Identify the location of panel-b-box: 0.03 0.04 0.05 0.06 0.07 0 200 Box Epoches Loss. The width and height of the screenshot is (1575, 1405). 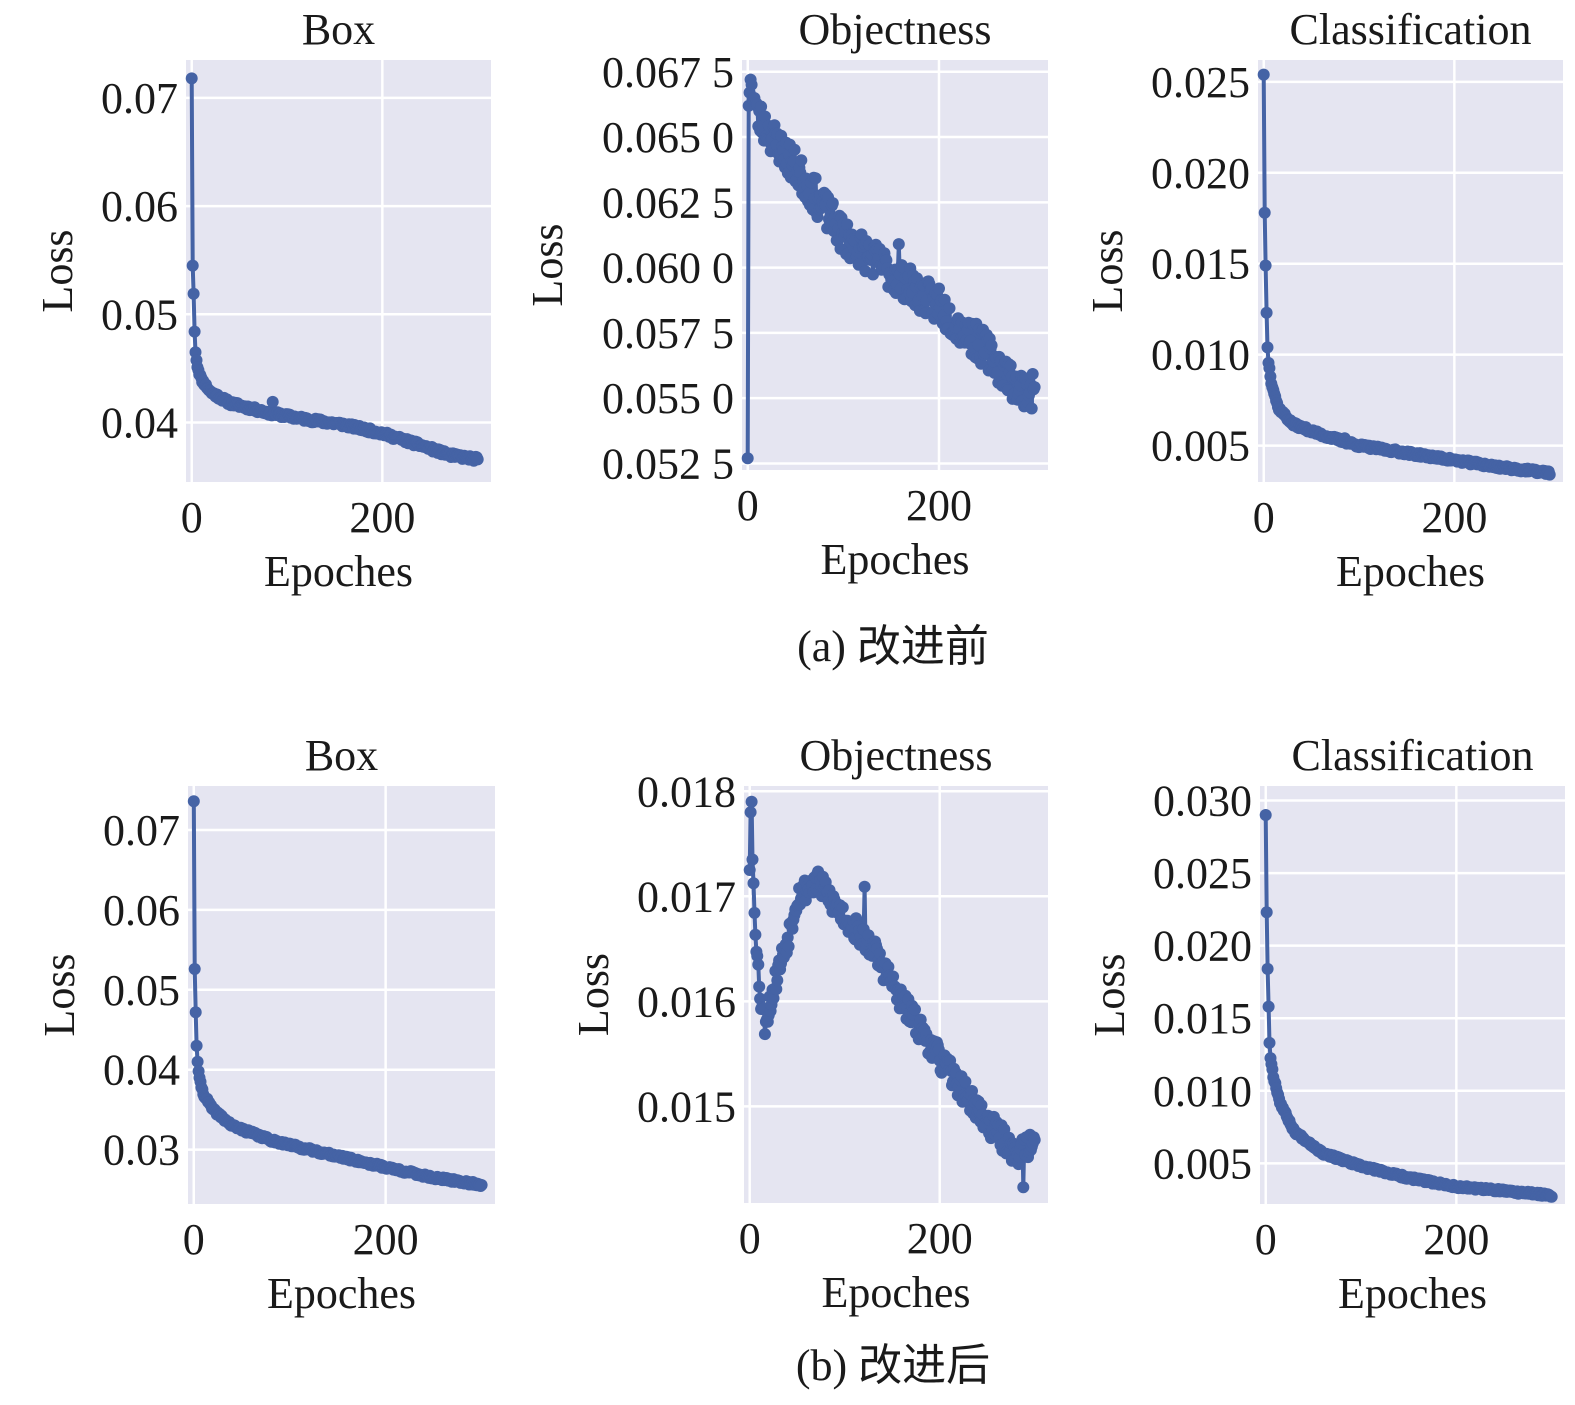
(265, 1024).